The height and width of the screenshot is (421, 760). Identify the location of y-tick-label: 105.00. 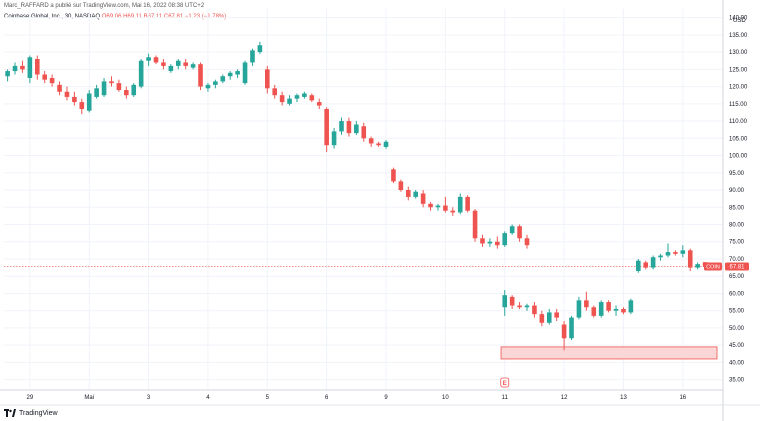
(738, 139).